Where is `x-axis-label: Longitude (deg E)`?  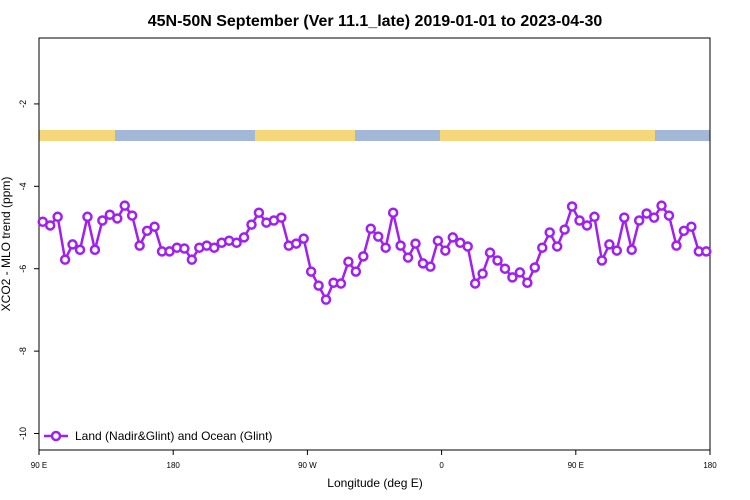 x-axis-label: Longitude (deg E) is located at coordinates (374, 483).